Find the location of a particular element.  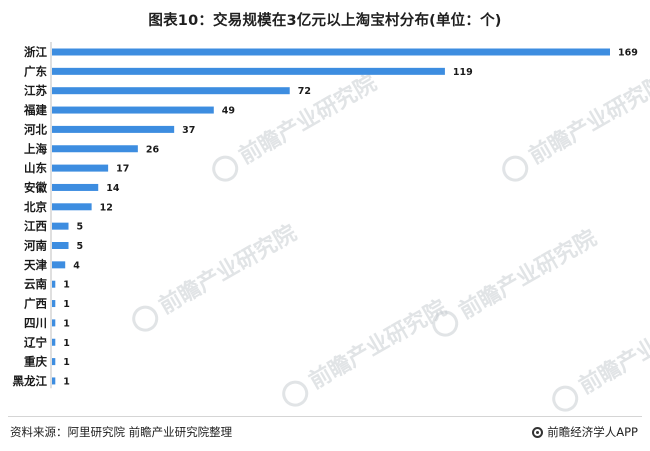

category-label: 四川 is located at coordinates (35, 323).